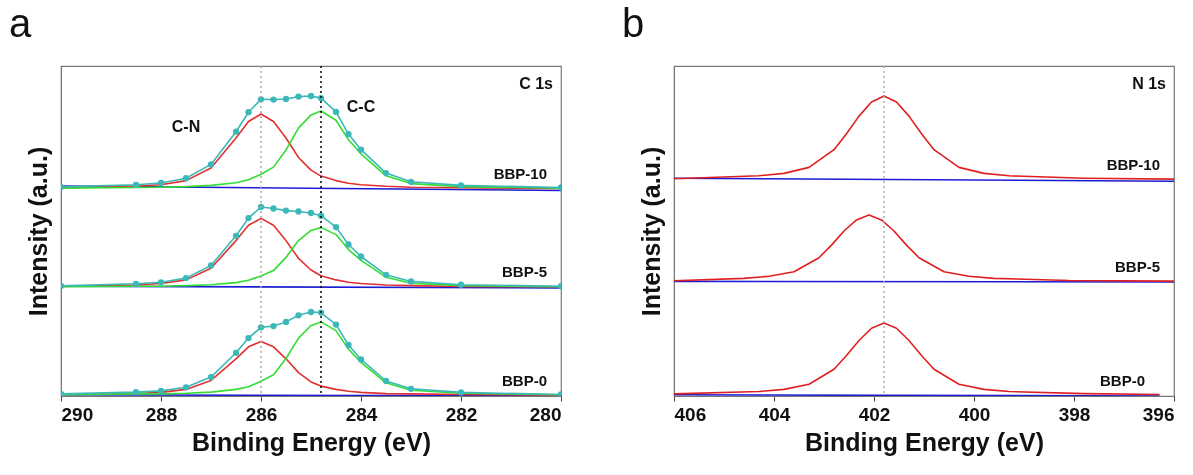 This screenshot has height=475, width=1193. I want to click on text: N 1s, so click(1149, 83).